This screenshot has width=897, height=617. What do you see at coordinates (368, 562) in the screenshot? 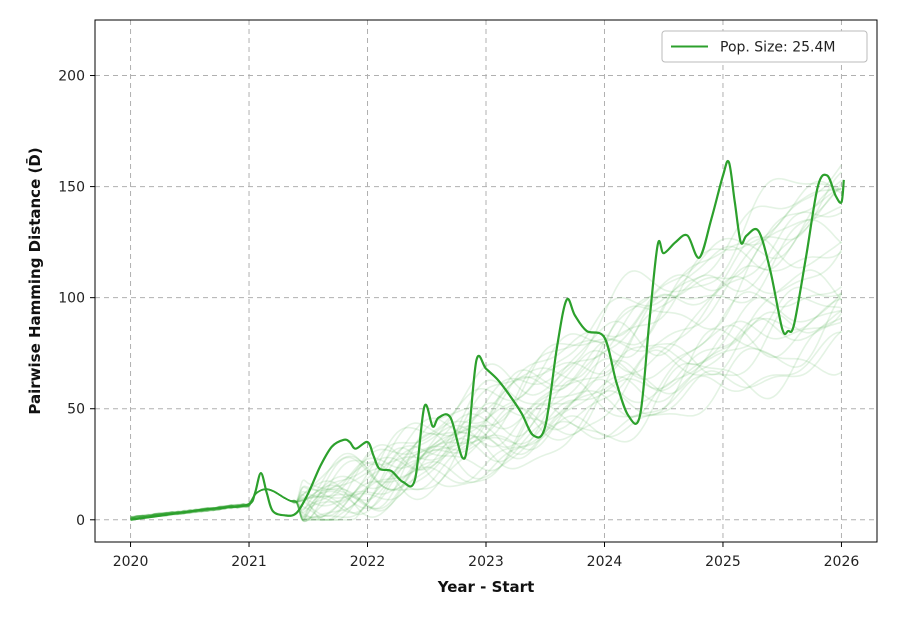
I see `x-tick-label: 2022` at bounding box center [368, 562].